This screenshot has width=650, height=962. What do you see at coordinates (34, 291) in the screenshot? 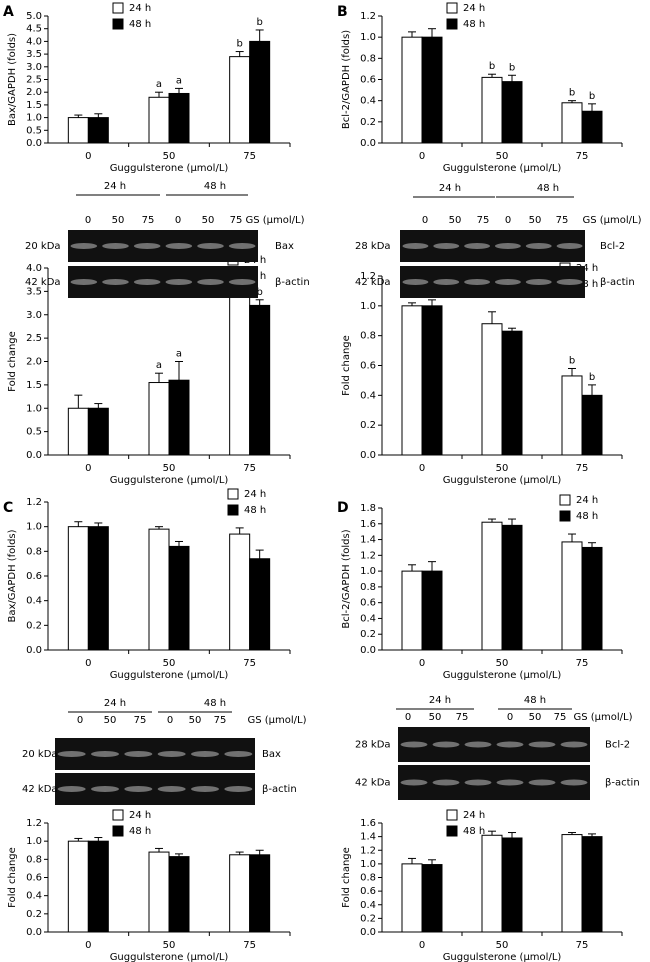
I see `y-tick-label: 3.5` at bounding box center [34, 291].